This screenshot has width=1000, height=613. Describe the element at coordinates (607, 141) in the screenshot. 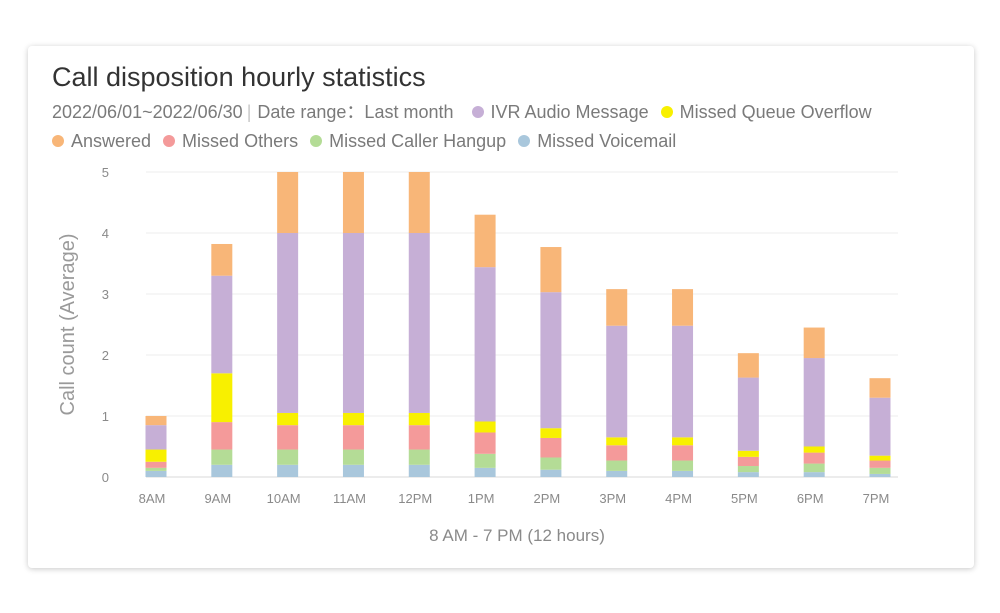

I see `legend-label: Missed Voicemail` at that location.